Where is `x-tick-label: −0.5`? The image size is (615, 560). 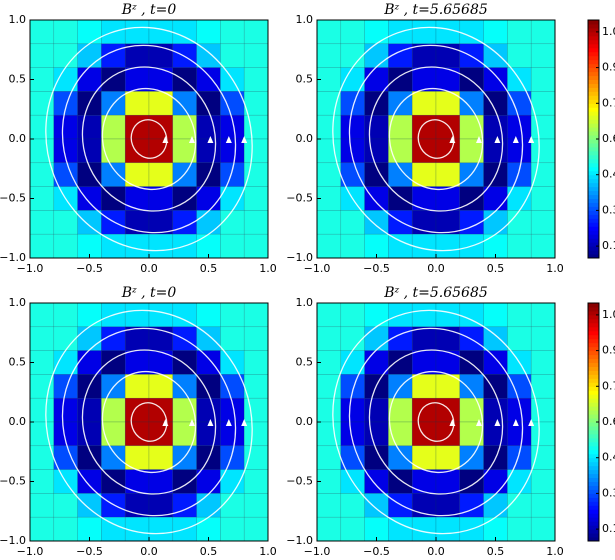
x-tick-label: −0.5 is located at coordinates (376, 268).